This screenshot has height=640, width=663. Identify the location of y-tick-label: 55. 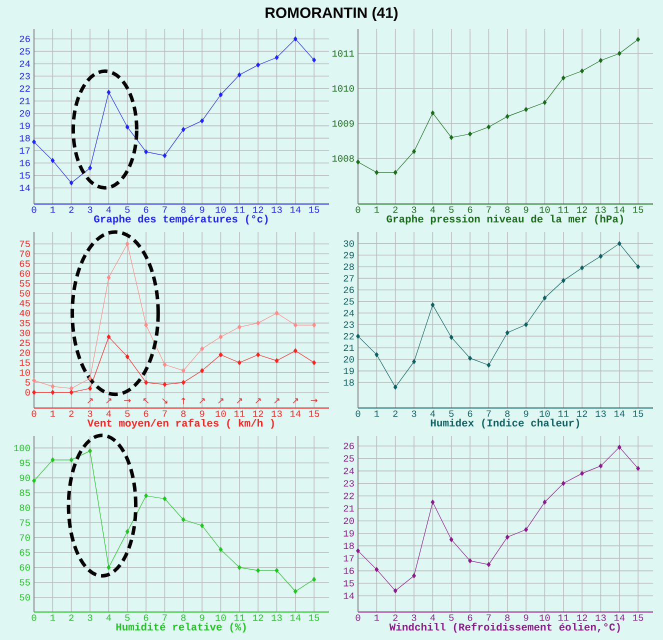
(25, 283).